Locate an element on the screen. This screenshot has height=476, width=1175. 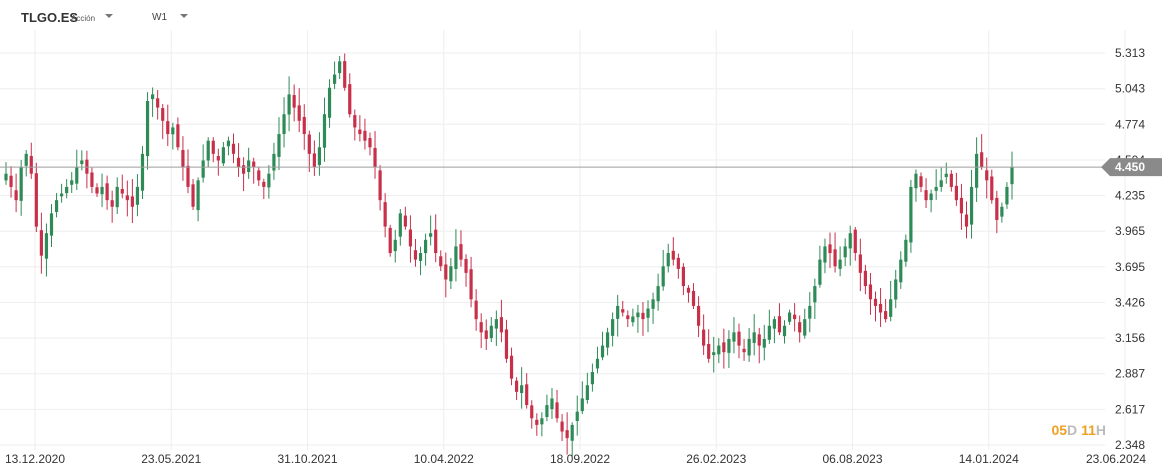
current-price-marker: 4.450 is located at coordinates (581, 167).